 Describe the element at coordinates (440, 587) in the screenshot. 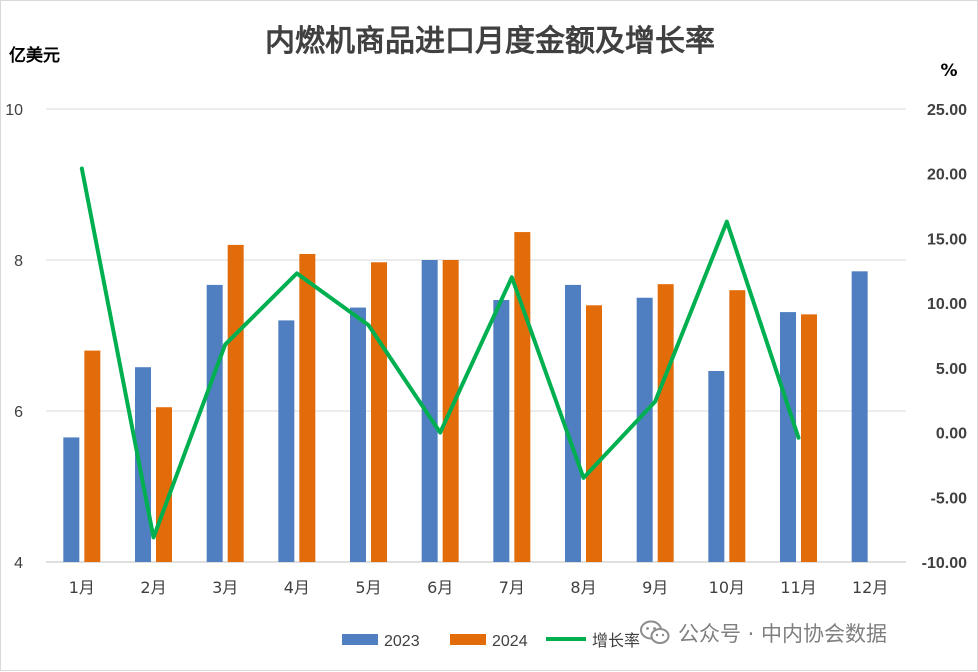

I see `x-tick-label: 6月` at that location.